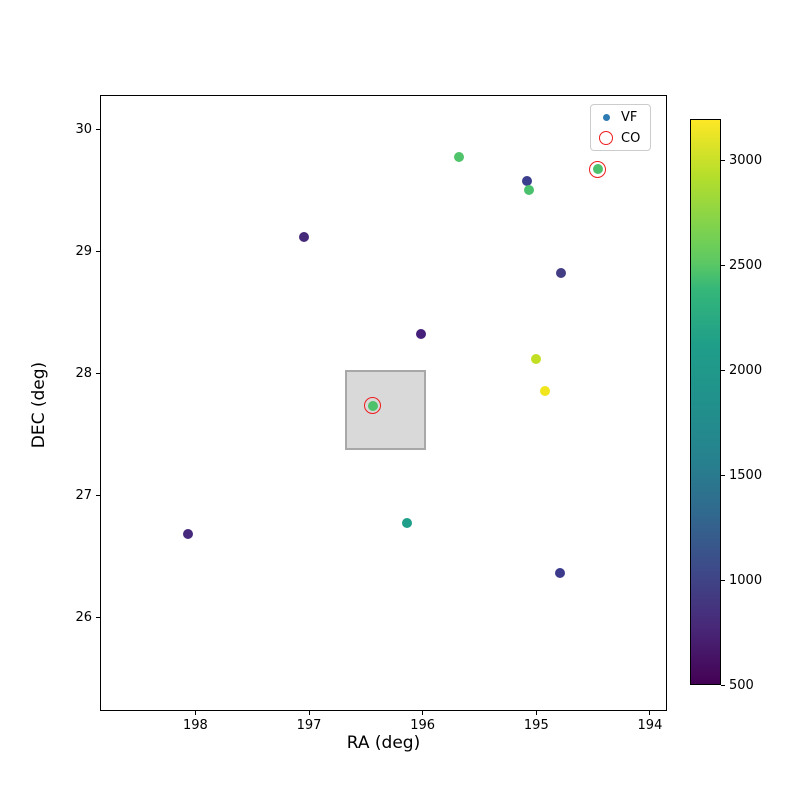 Image resolution: width=800 pixels, height=800 pixels. I want to click on y-axis-tick-label: 29, so click(83, 251).